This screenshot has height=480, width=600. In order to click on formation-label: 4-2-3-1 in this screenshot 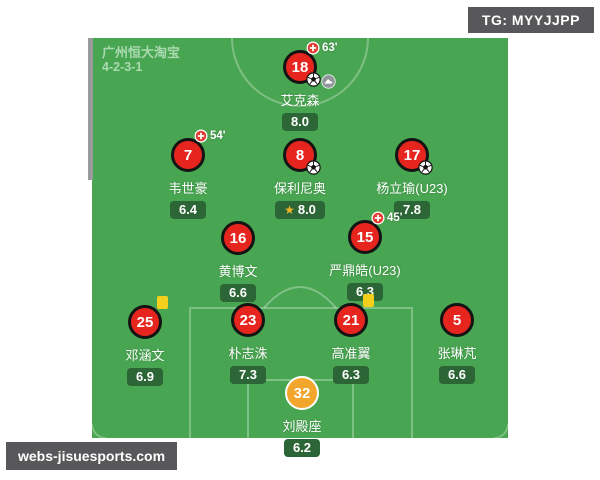, I will do `click(122, 67)`.